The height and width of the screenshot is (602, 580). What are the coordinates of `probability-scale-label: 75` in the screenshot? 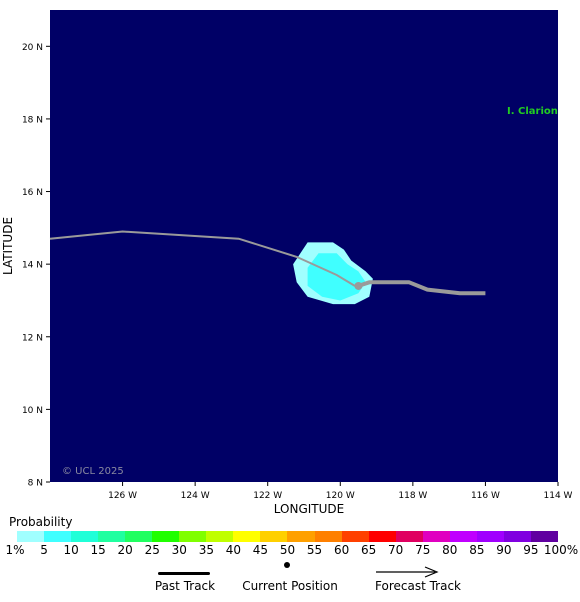 It's located at (423, 550).